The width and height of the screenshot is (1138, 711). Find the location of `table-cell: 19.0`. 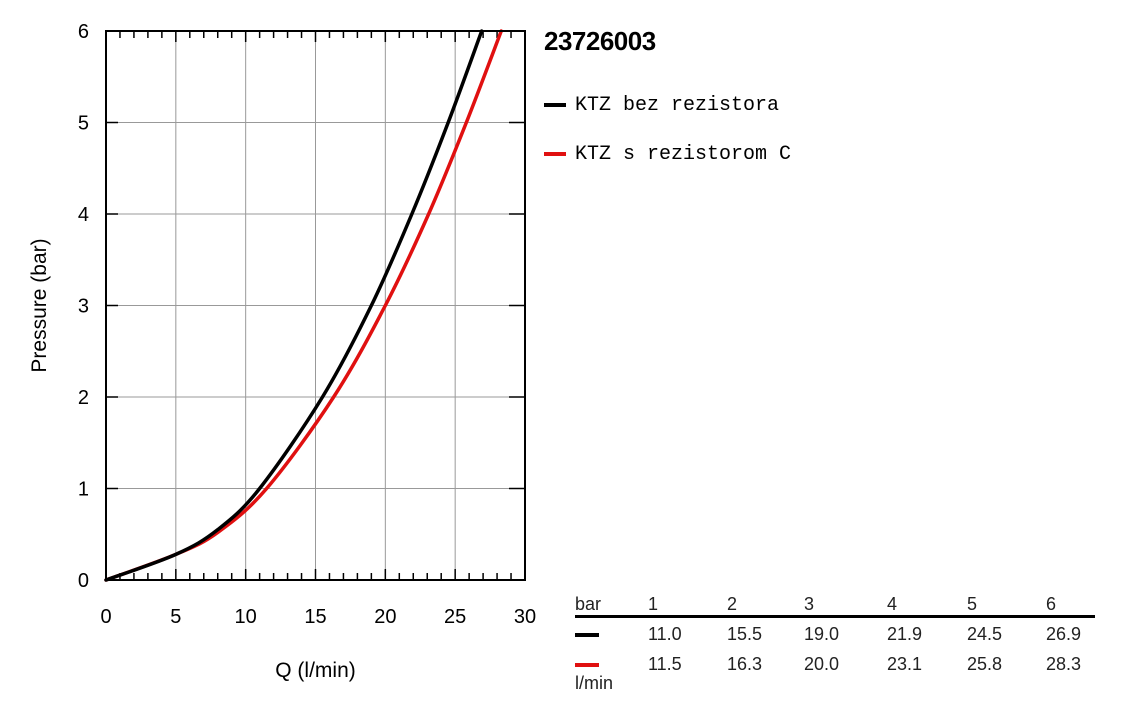

table-cell: 19.0 is located at coordinates (822, 634).